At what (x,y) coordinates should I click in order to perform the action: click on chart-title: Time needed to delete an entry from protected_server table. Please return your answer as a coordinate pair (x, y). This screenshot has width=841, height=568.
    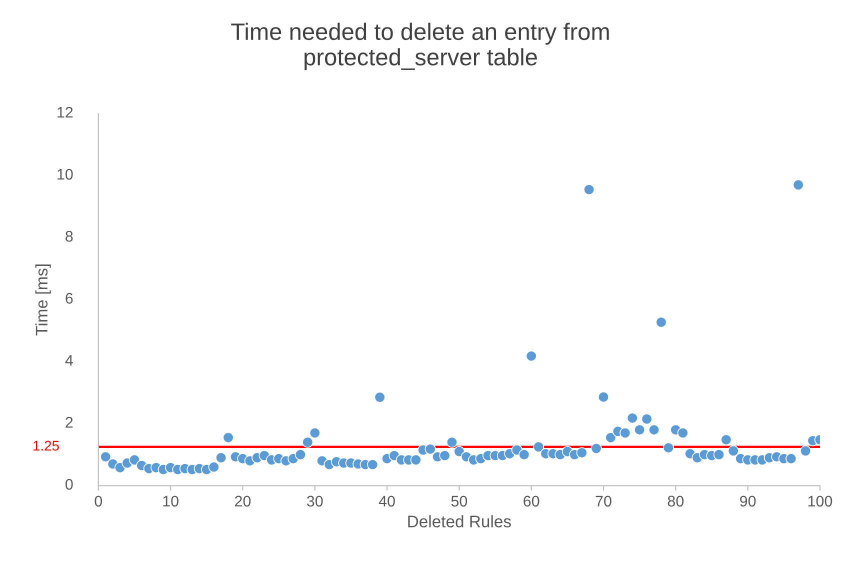
    Looking at the image, I should click on (420, 46).